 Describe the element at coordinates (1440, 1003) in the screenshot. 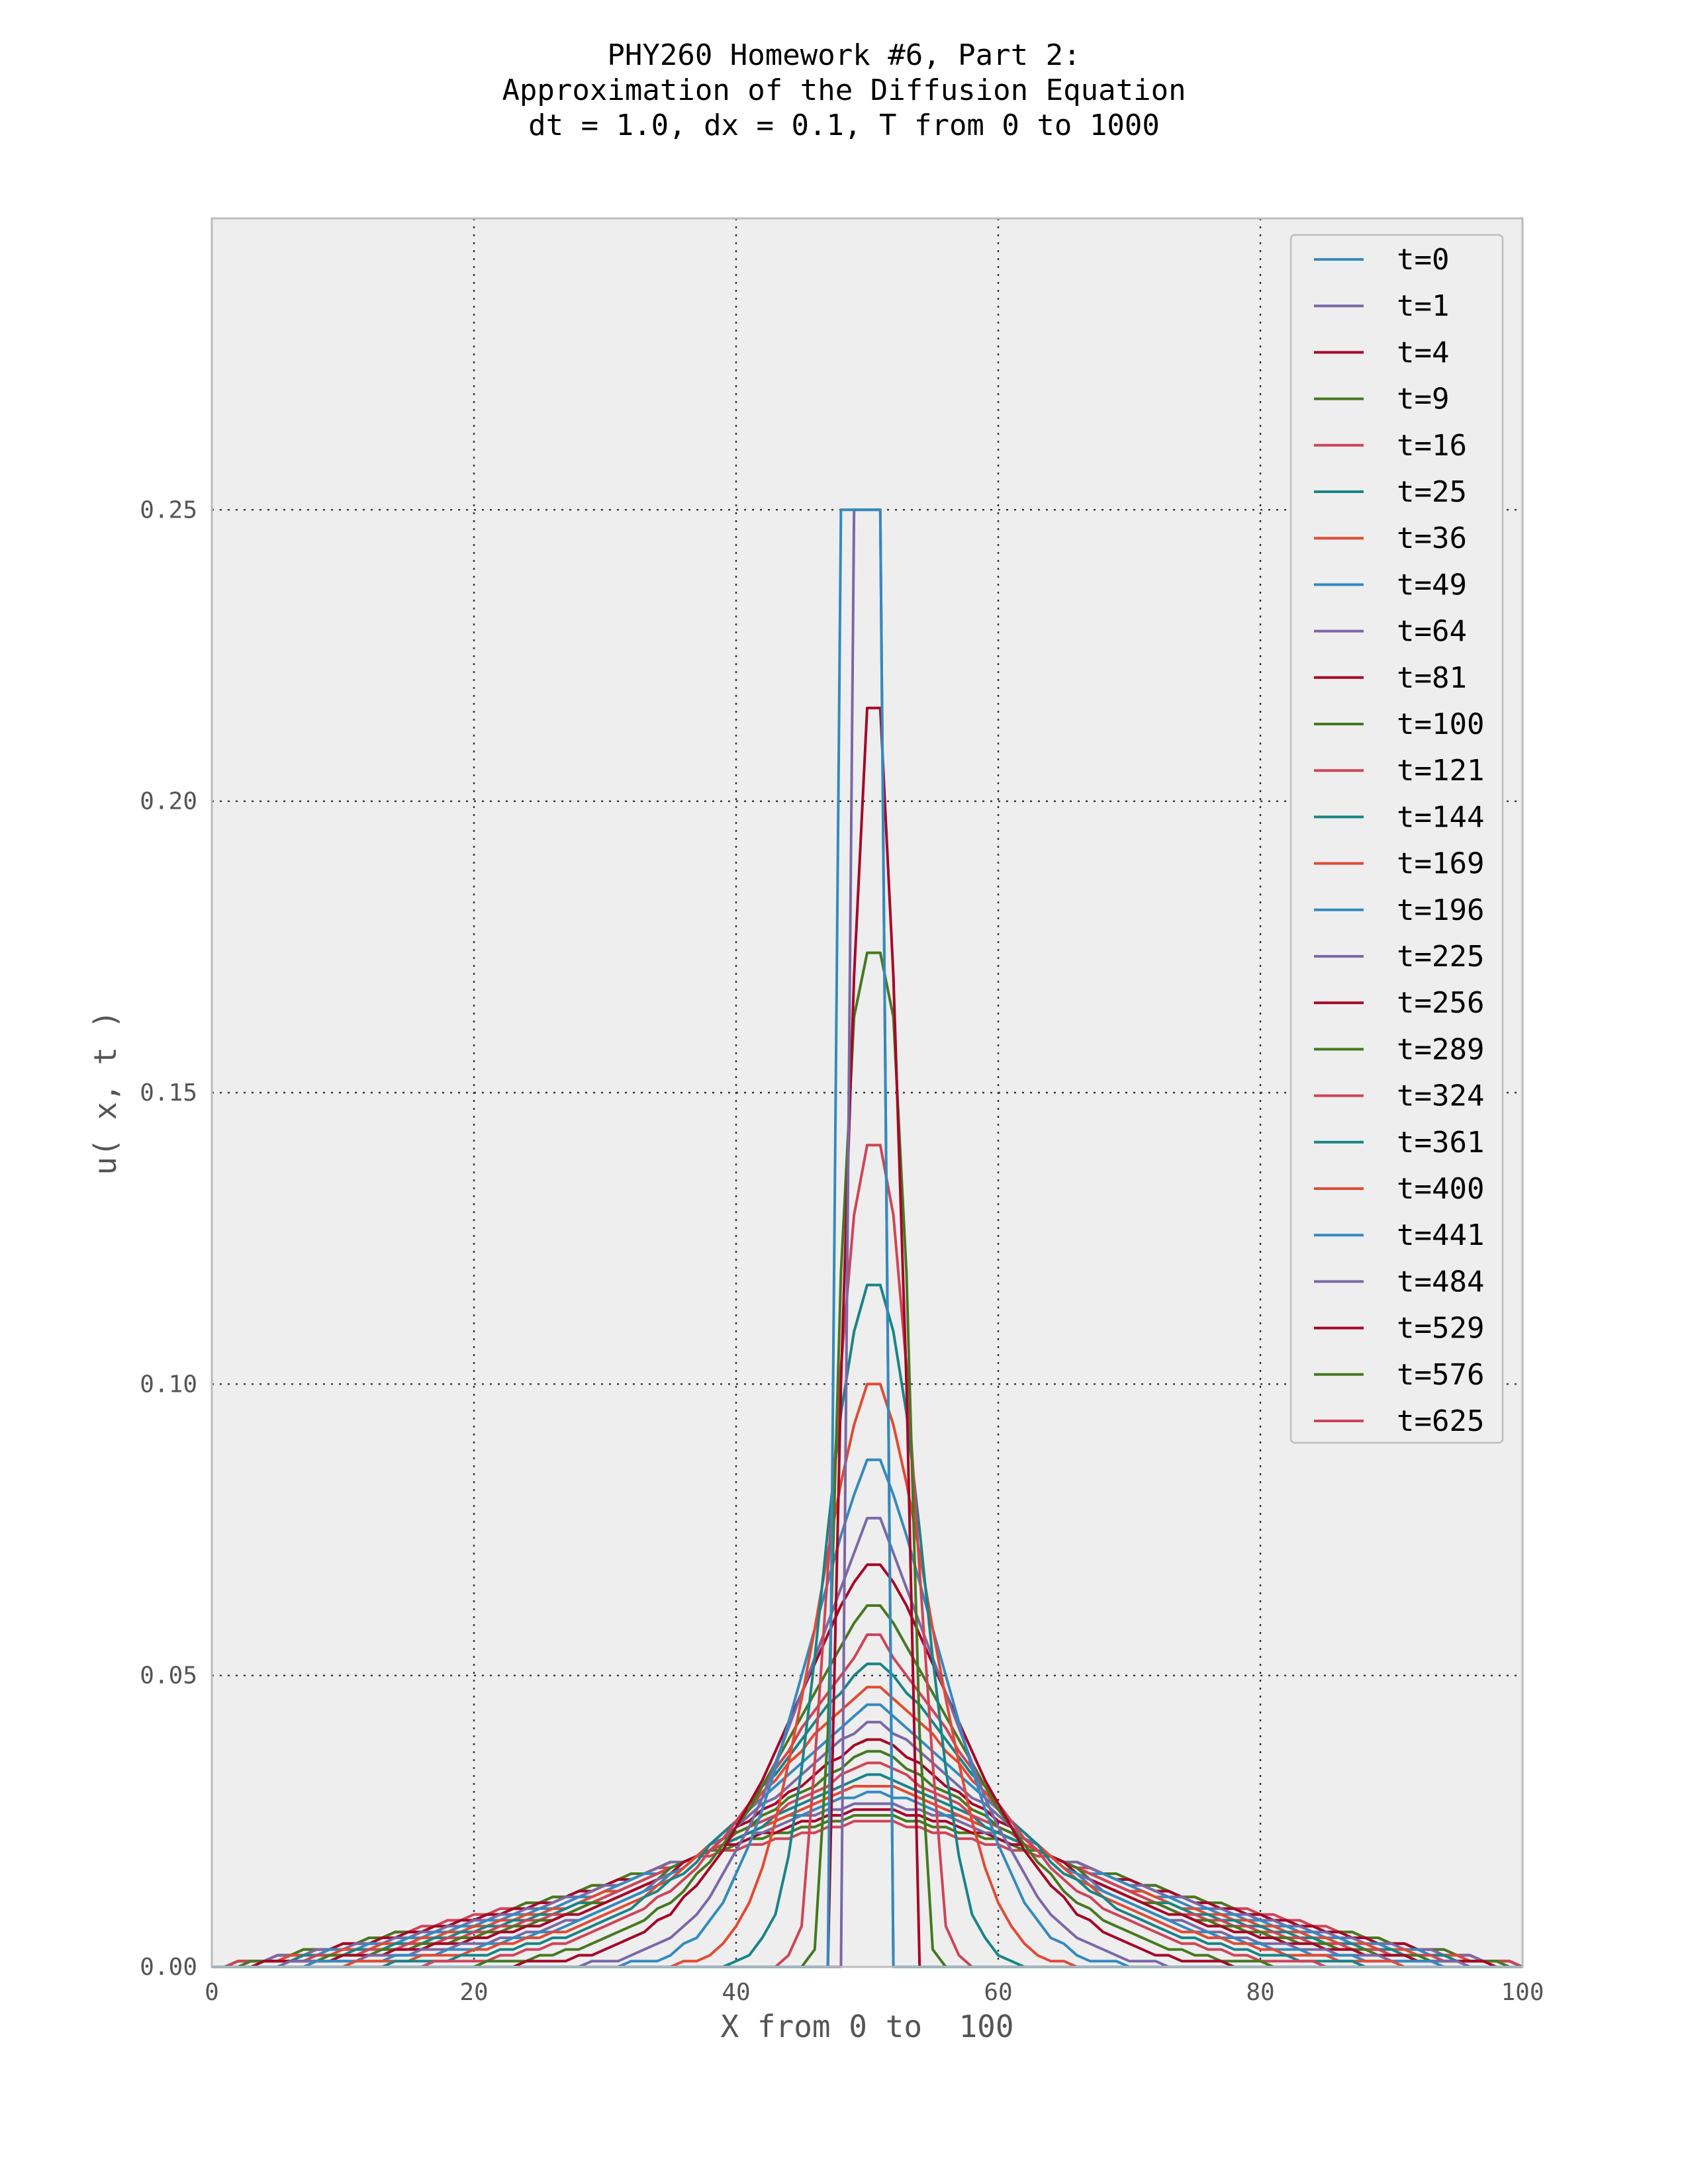

I see `legend-label: t=256` at that location.